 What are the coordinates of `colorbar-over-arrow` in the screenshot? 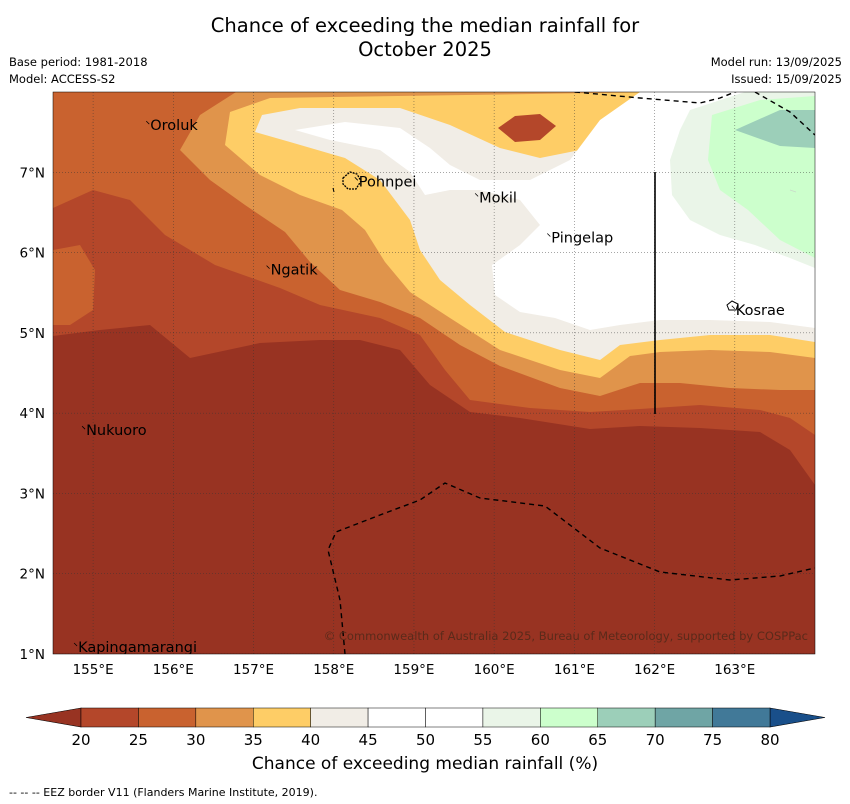 It's located at (797, 717).